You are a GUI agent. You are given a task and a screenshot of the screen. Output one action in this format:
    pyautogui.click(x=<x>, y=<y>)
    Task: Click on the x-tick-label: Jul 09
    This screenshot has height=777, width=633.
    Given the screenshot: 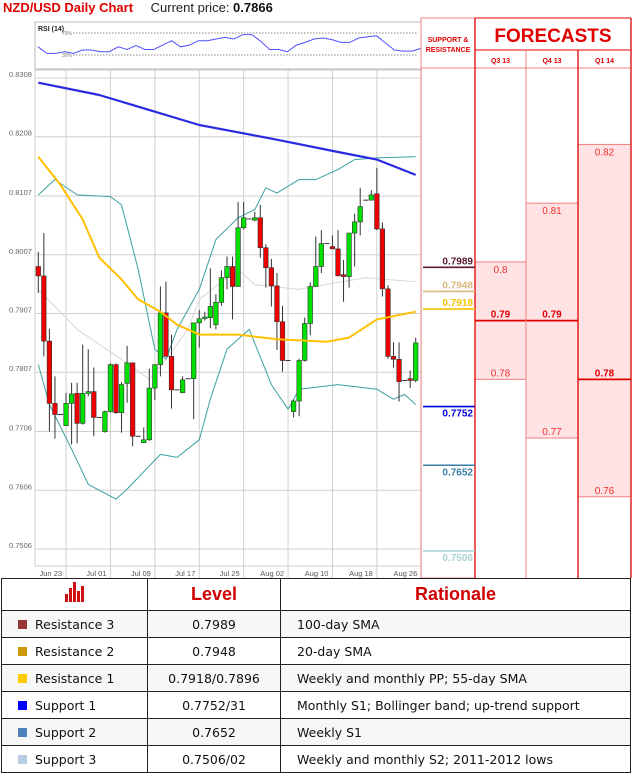 What is the action you would take?
    pyautogui.click(x=141, y=573)
    